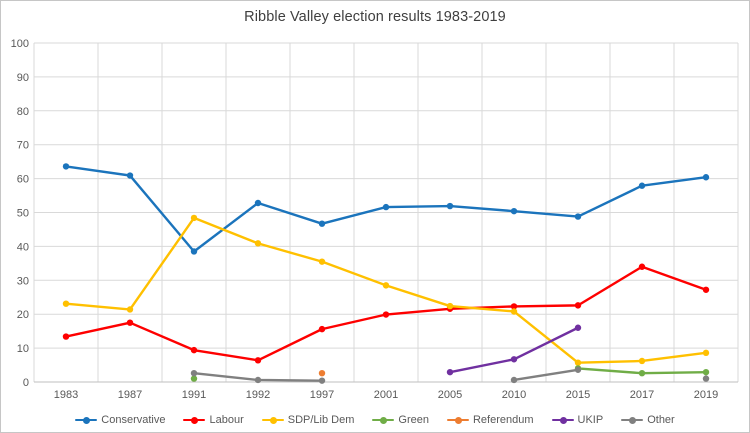 This screenshot has height=433, width=750. What do you see at coordinates (642, 361) in the screenshot?
I see `data-point-sdp-lib-dem-2017` at bounding box center [642, 361].